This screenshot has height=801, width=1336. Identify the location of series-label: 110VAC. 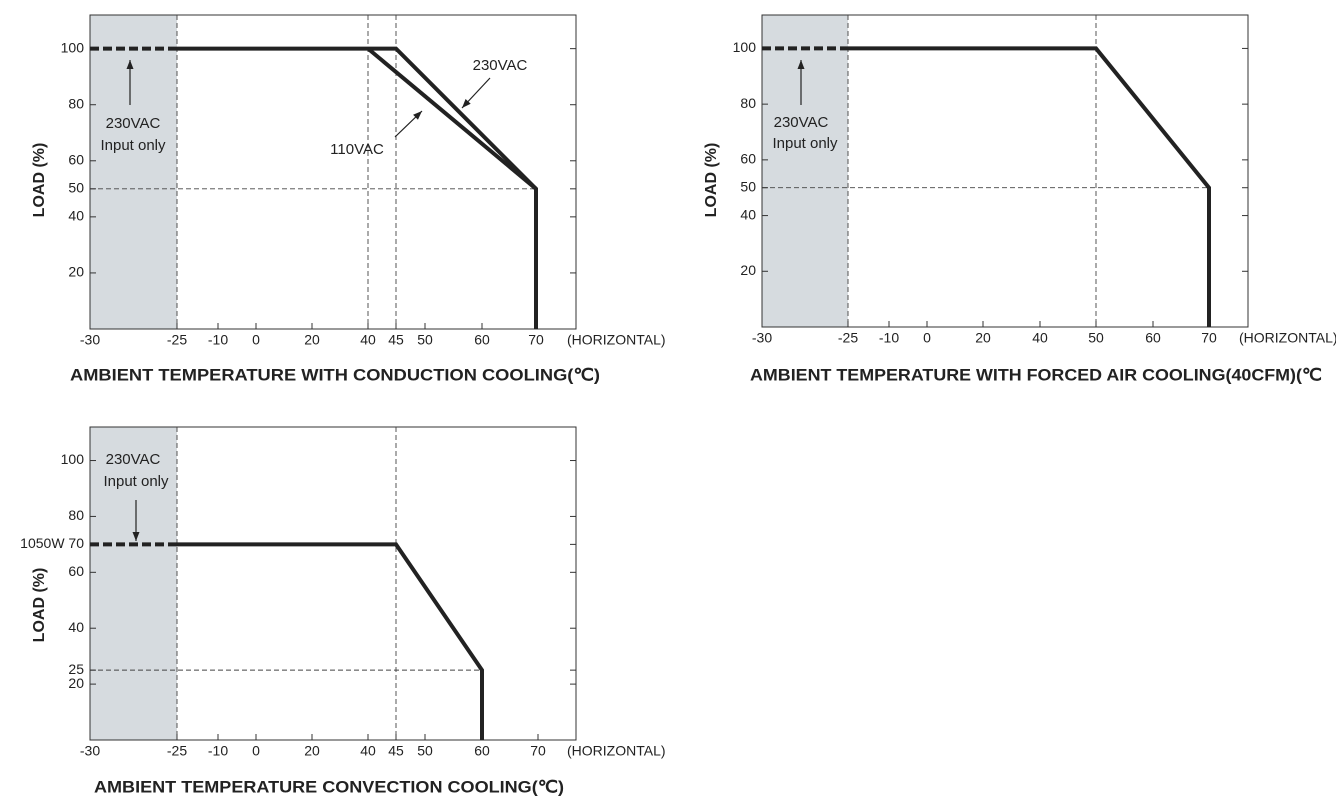
(357, 149).